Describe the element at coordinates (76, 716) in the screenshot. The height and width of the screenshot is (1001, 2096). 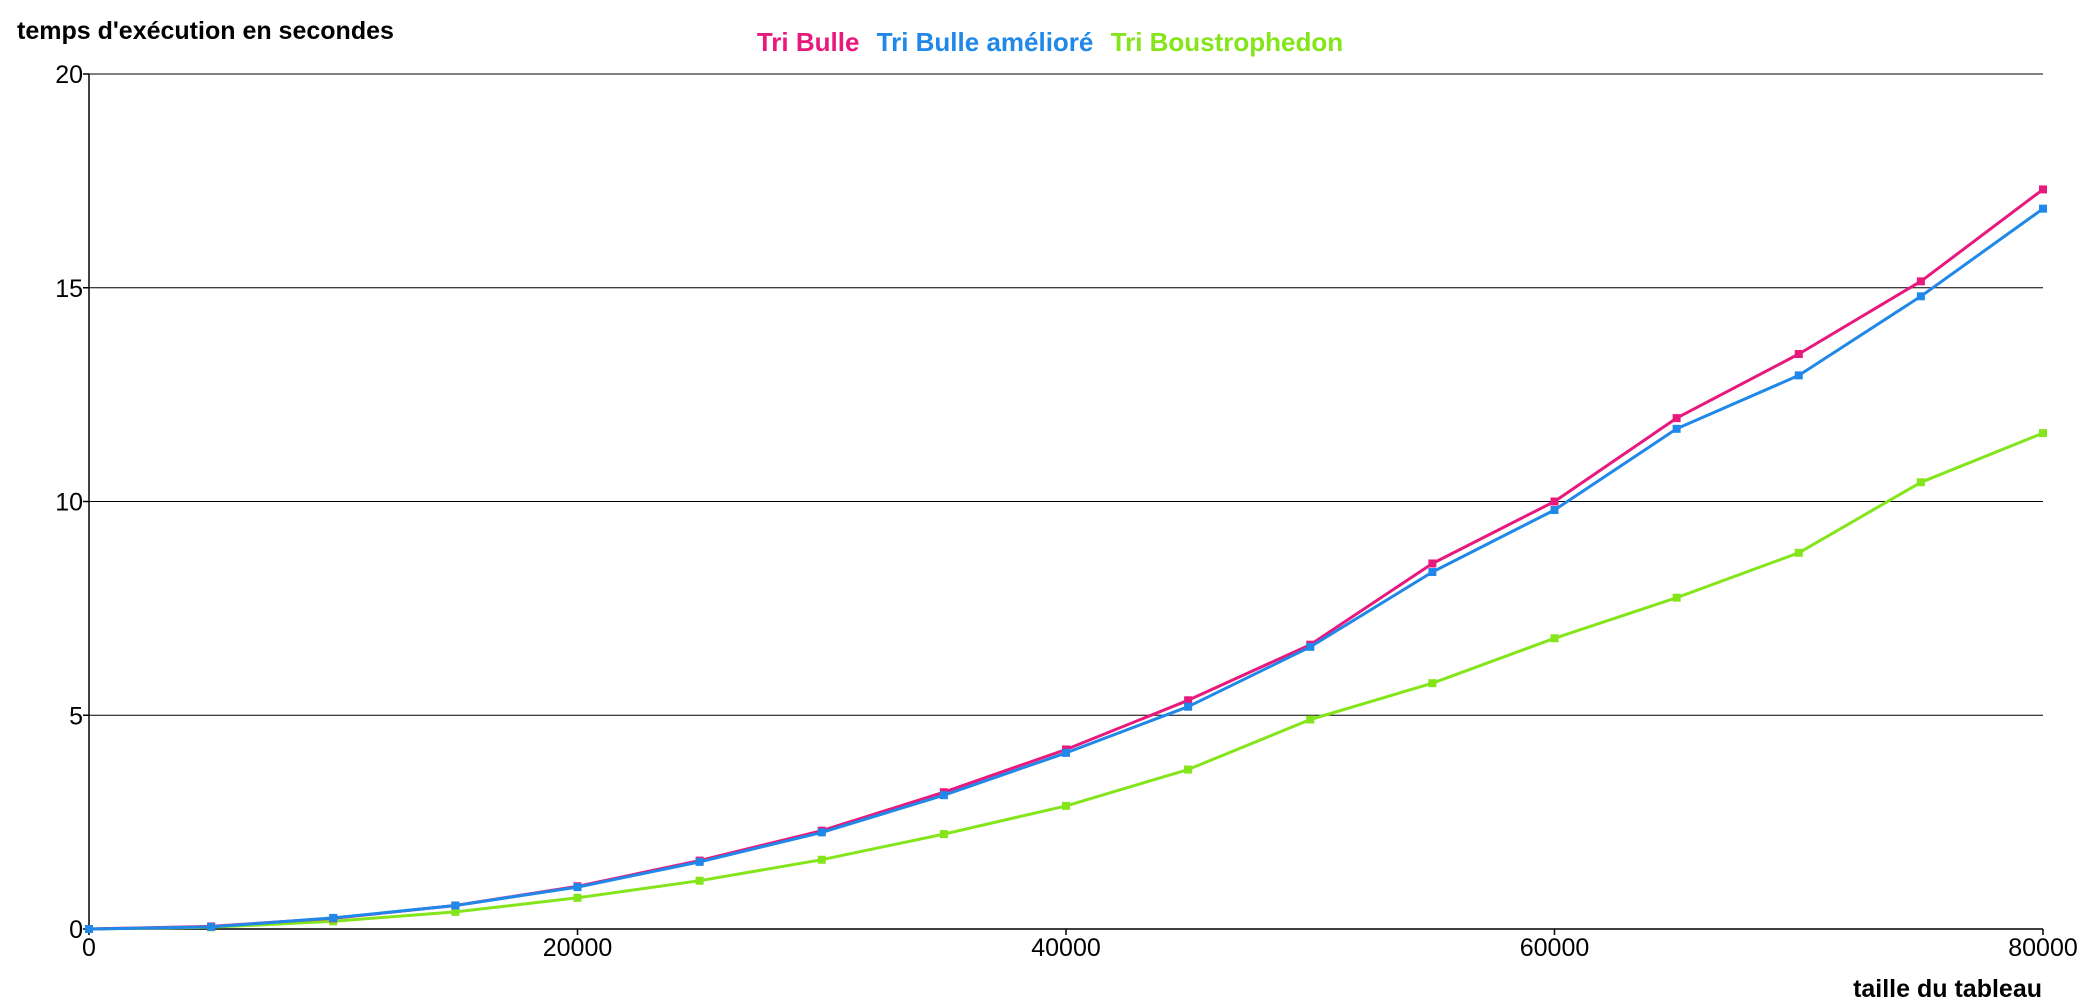
I see `y-tick-label-5: 5` at that location.